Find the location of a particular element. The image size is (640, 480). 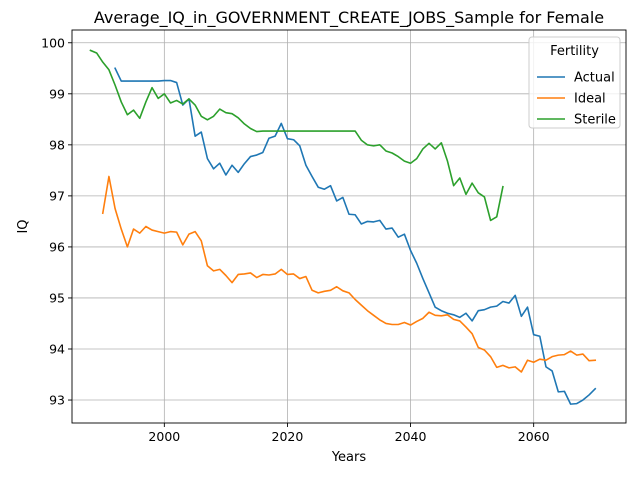

legend-label-actual: Actual is located at coordinates (594, 78).